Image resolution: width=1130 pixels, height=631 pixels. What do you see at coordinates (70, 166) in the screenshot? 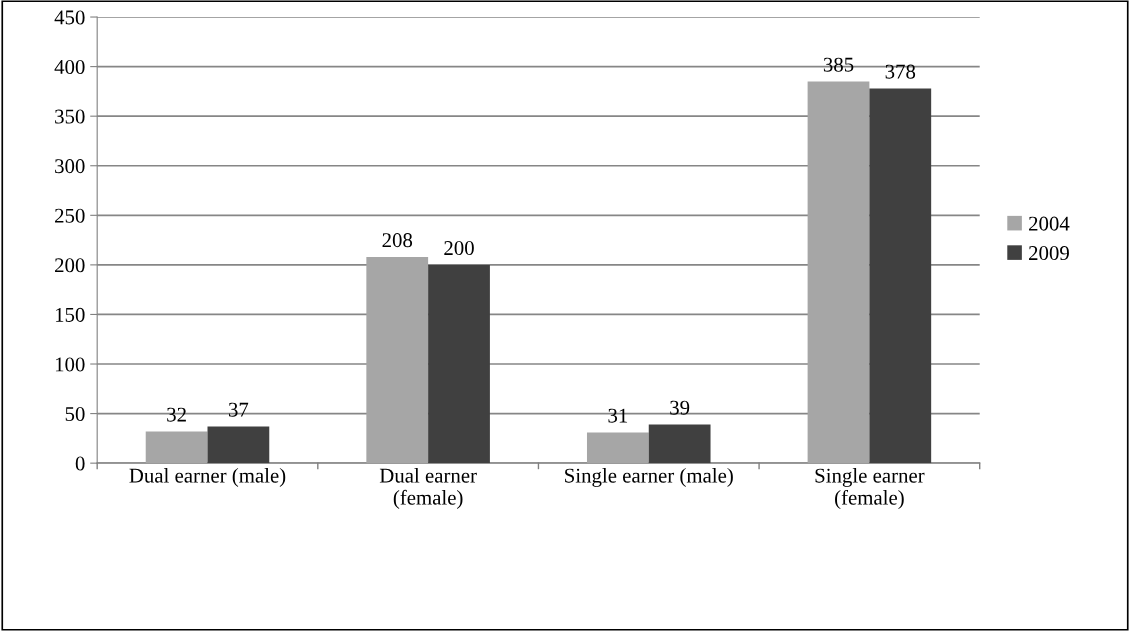
I see `y-tick-label: 300` at bounding box center [70, 166].